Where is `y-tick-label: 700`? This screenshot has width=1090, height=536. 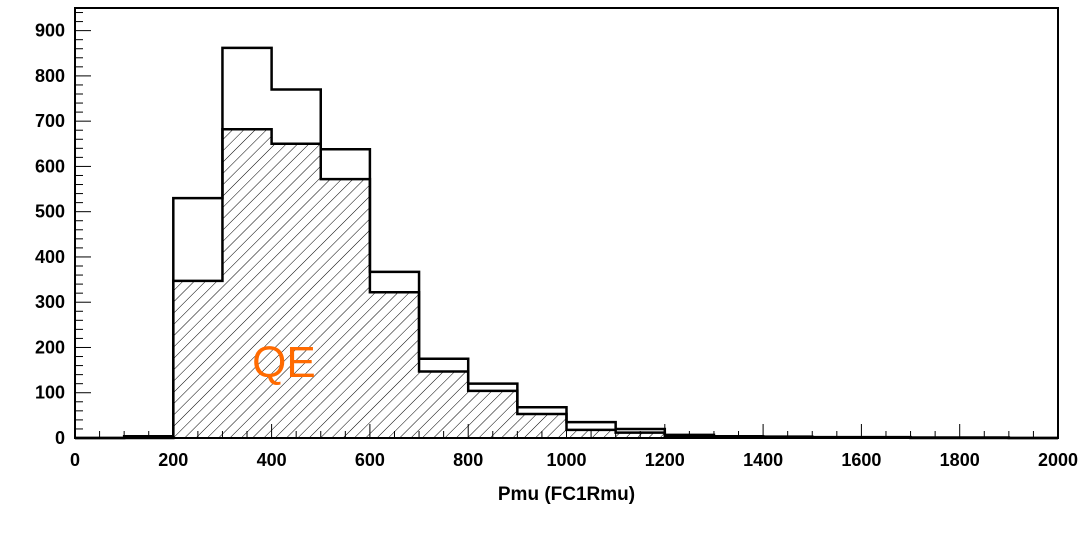
y-tick-label: 700 is located at coordinates (50, 121).